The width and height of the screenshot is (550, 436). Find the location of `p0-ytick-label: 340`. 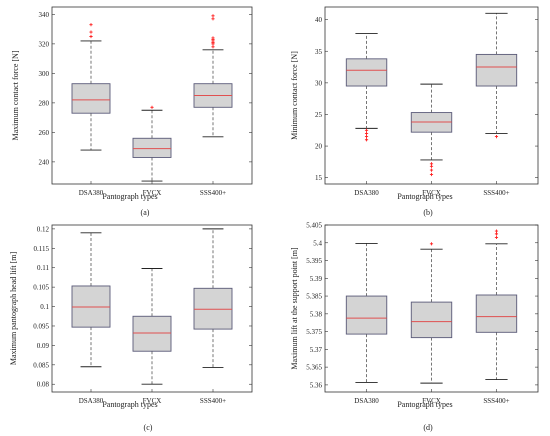

p0-ytick-label: 340 is located at coordinates (44, 15).